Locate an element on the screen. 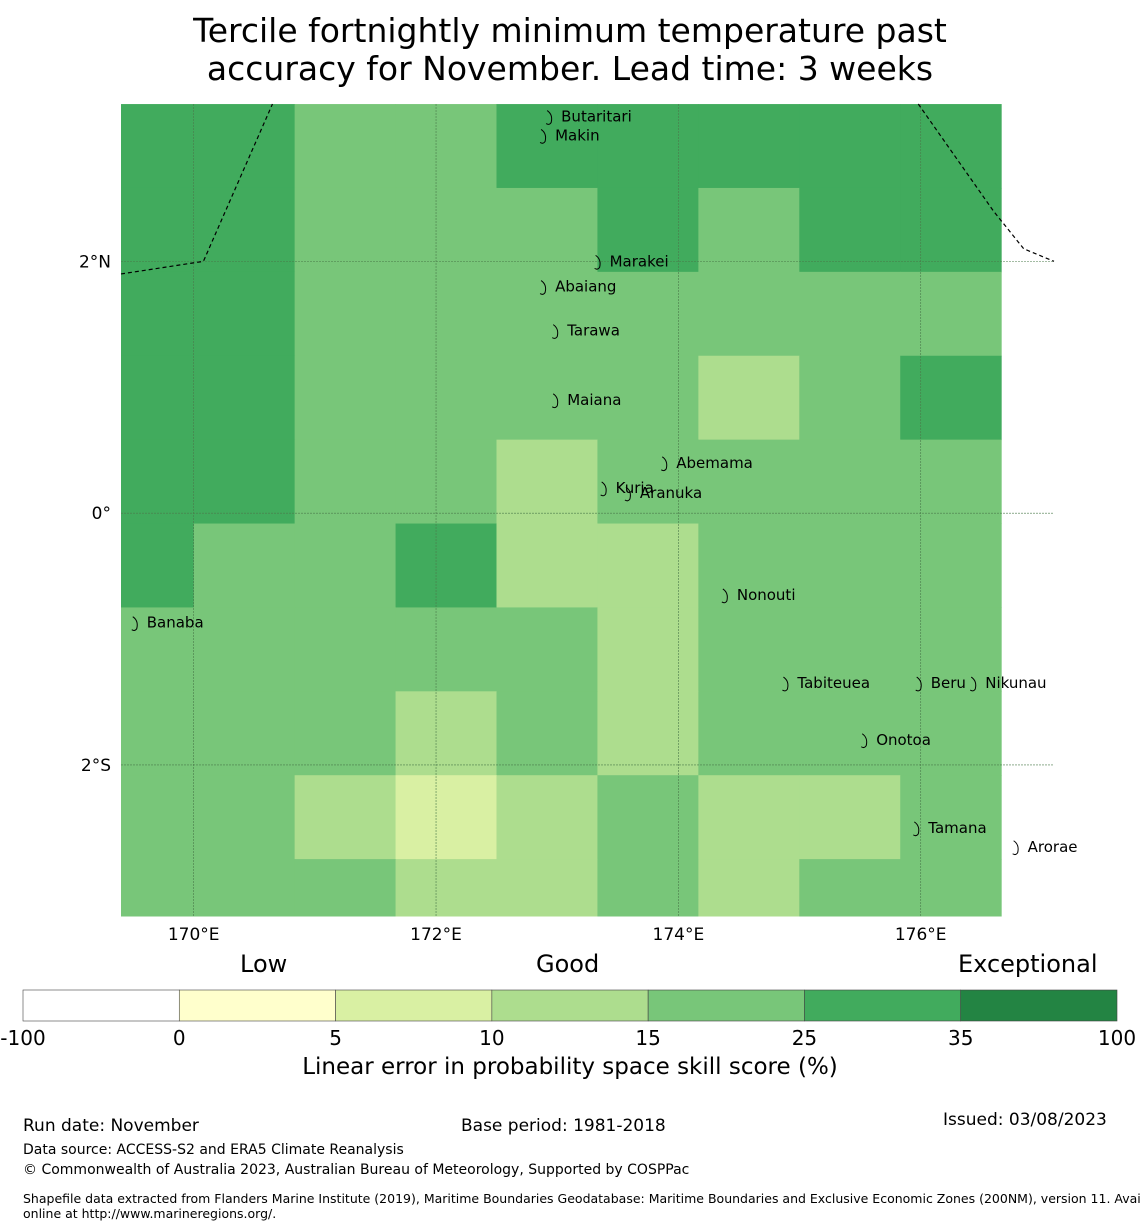 The width and height of the screenshot is (1140, 1230). island-label: Banaba is located at coordinates (175, 623).